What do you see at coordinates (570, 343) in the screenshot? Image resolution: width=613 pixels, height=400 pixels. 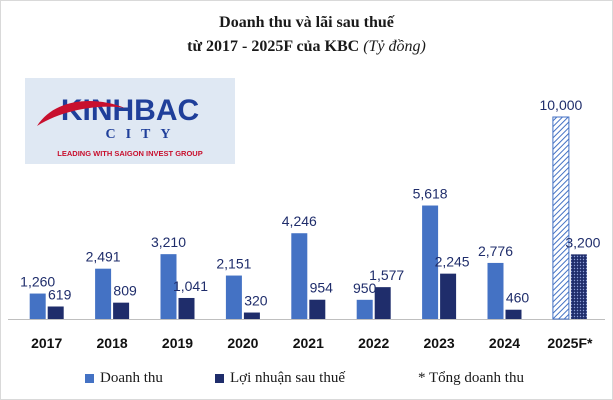 I see `tick-label-2025F: 2025F*` at bounding box center [570, 343].